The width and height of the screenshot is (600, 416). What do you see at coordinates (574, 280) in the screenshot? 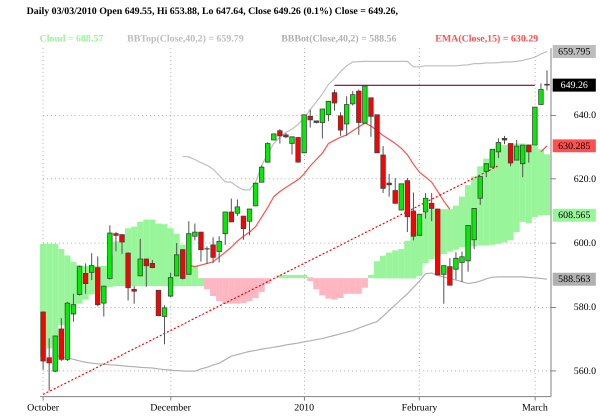
I see `data-label: 588.563` at bounding box center [574, 280].